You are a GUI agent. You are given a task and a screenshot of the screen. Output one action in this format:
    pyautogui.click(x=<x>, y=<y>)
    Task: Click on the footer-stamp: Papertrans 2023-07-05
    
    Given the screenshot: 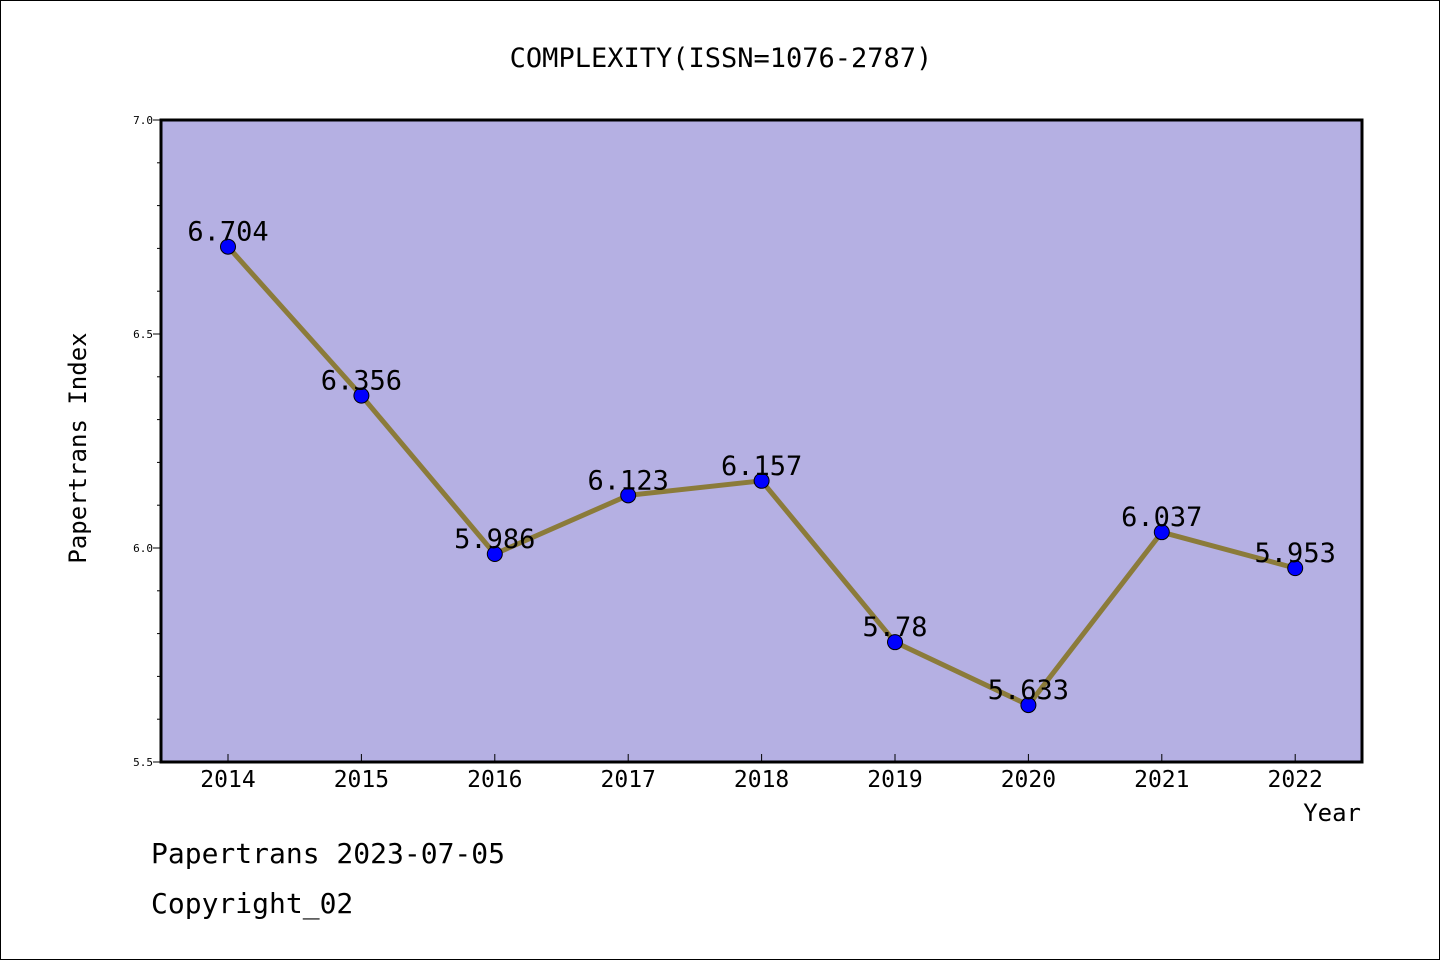 What is the action you would take?
    pyautogui.click(x=328, y=853)
    